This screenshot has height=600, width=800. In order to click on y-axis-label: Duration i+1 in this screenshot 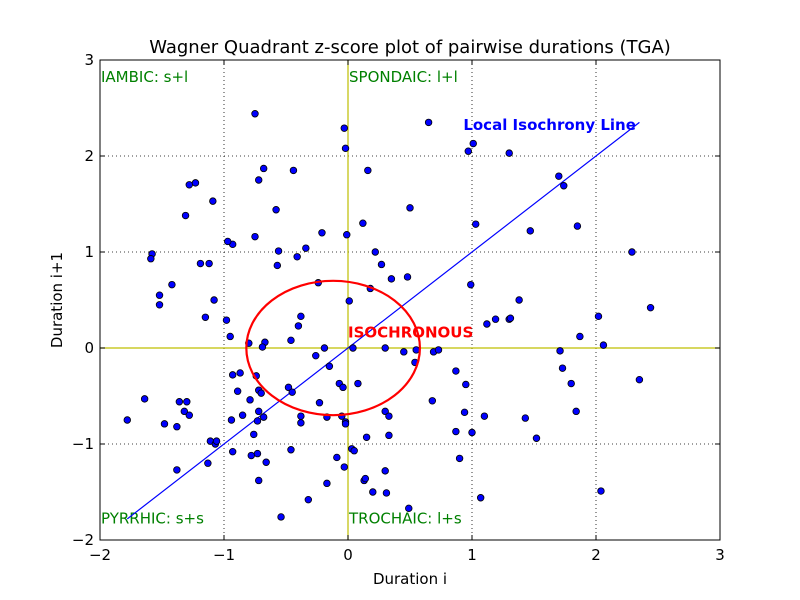, I will do `click(57, 300)`.